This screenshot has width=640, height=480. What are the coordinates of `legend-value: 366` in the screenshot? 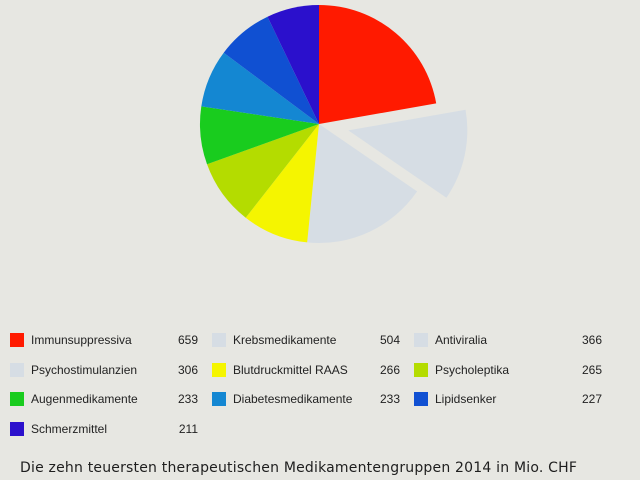 It's located at (591, 340).